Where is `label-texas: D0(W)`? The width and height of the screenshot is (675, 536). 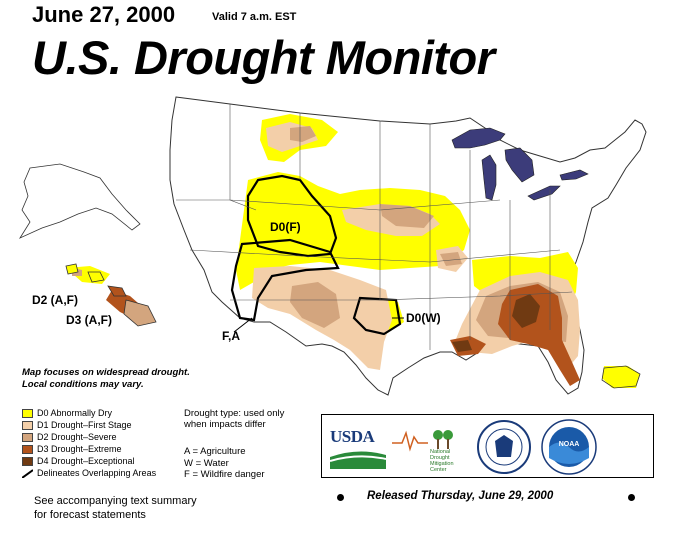
label-texas: D0(W) is located at coordinates (423, 318).